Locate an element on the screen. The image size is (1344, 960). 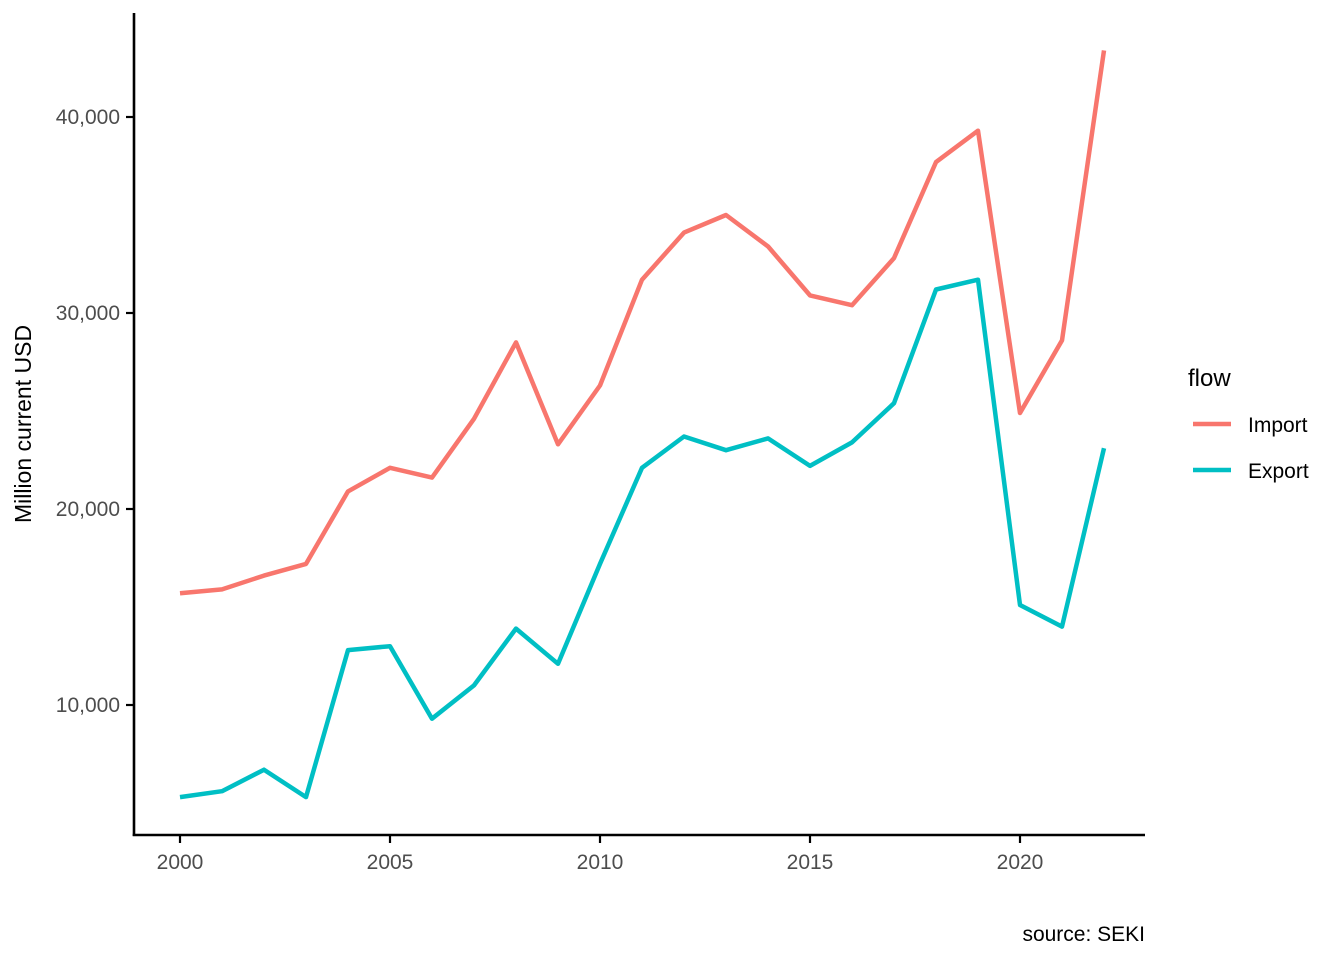
x-tick-label: 2010 is located at coordinates (600, 862).